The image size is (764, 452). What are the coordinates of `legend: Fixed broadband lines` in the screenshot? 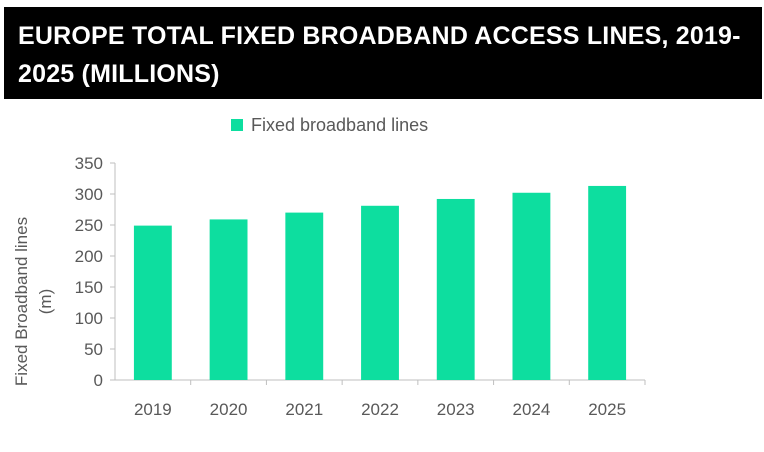 It's located at (329, 125).